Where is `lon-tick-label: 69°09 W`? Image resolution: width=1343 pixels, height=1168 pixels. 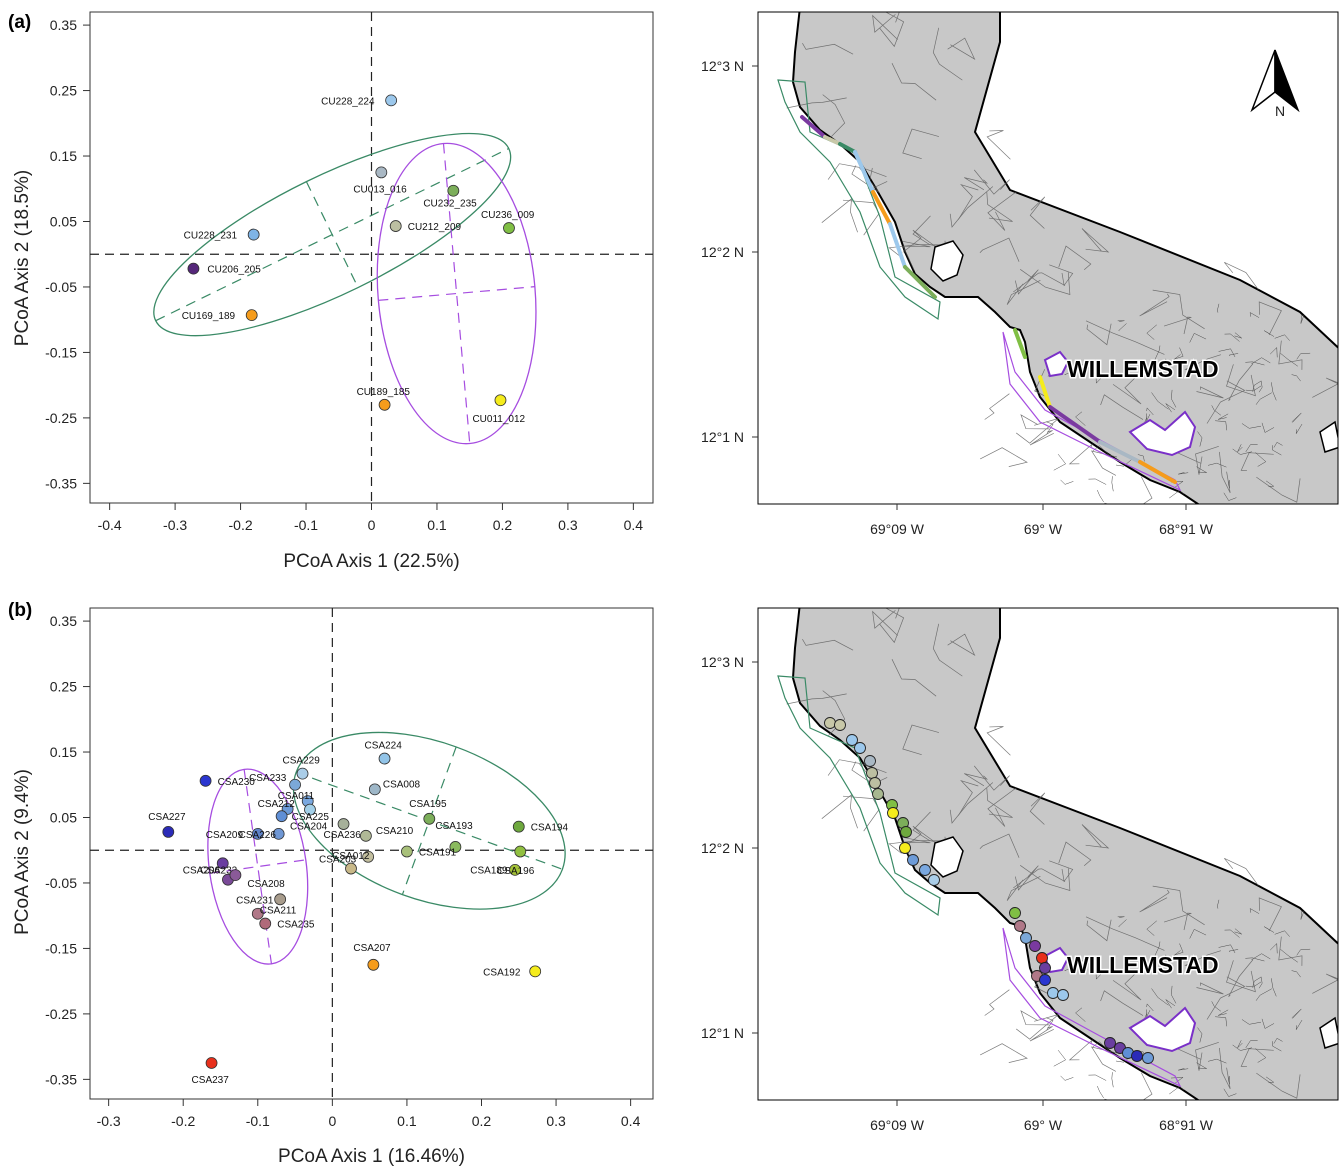 lon-tick-label: 69°09 W is located at coordinates (897, 1125).